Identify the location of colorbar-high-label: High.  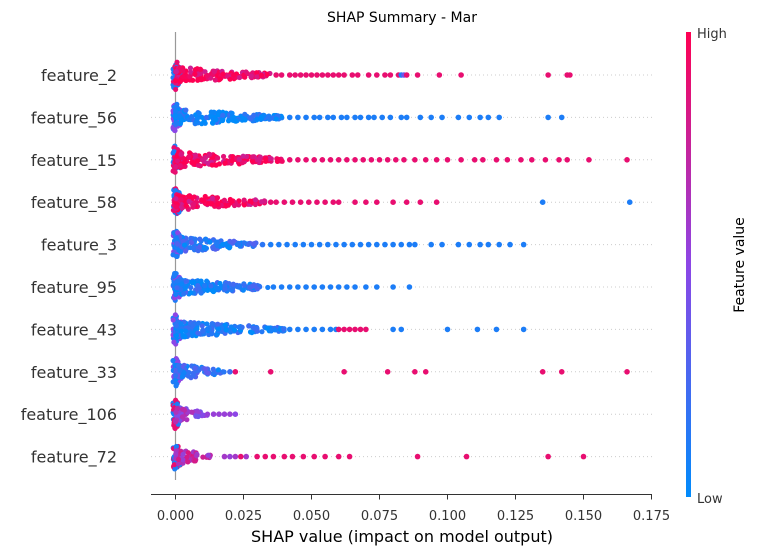
(712, 34).